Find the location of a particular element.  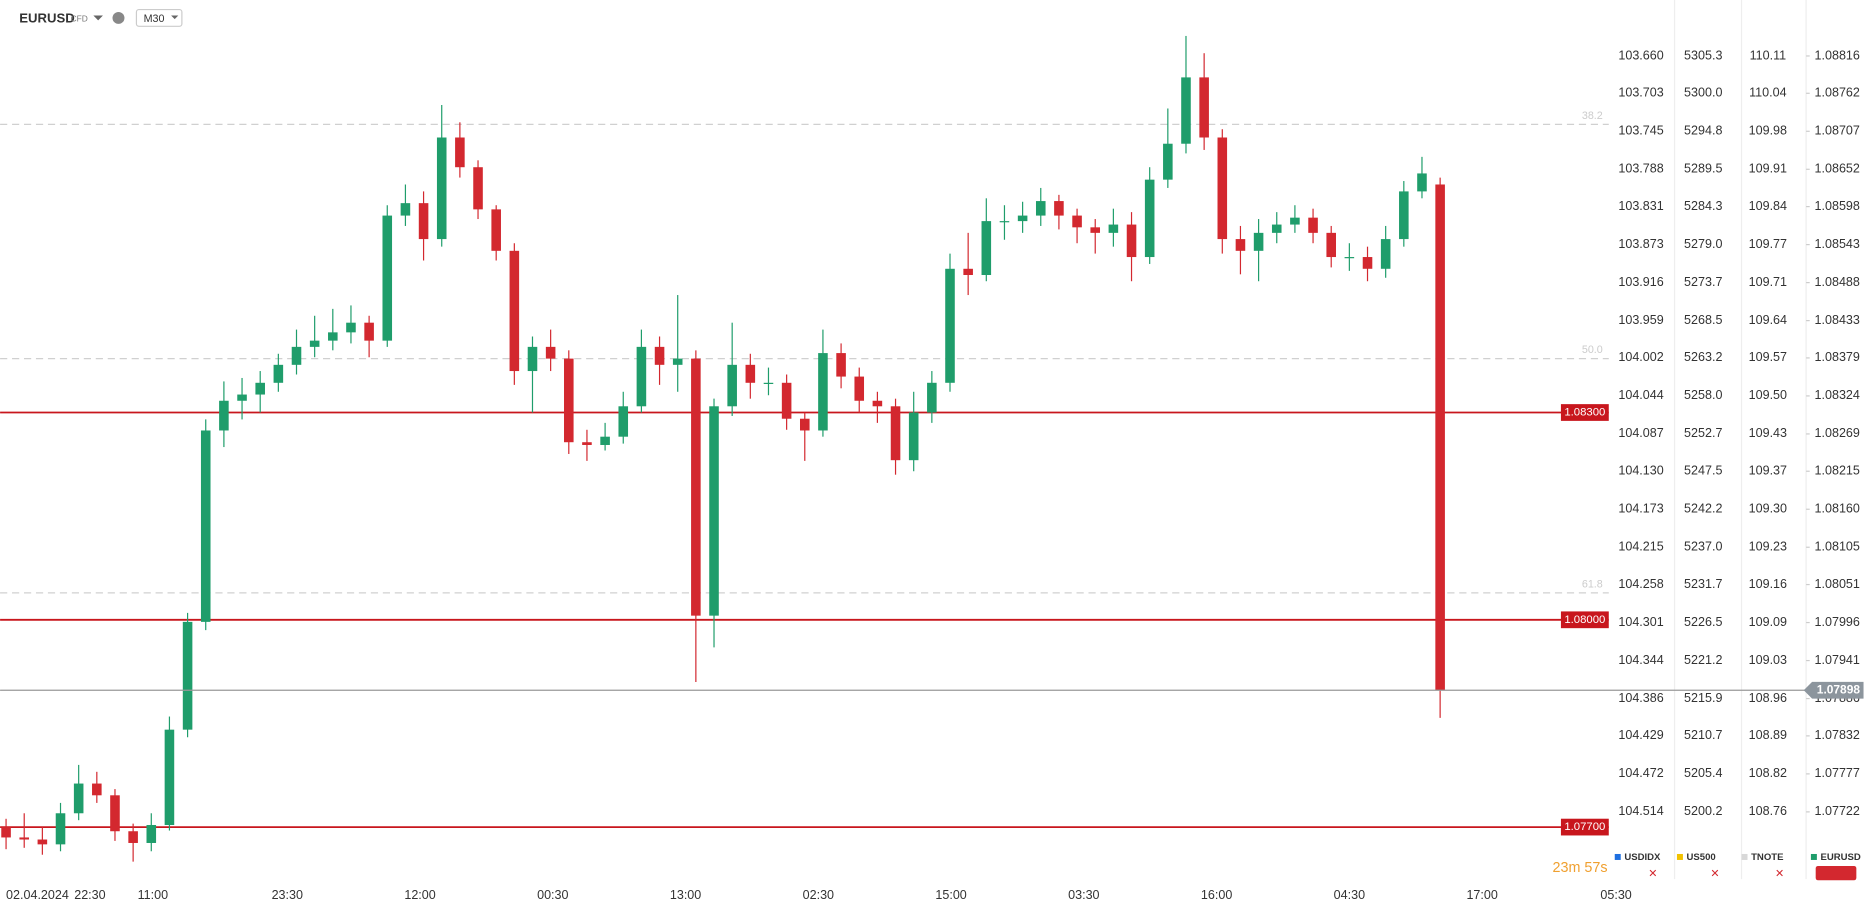

scale-label: 109.16 is located at coordinates (1768, 584).